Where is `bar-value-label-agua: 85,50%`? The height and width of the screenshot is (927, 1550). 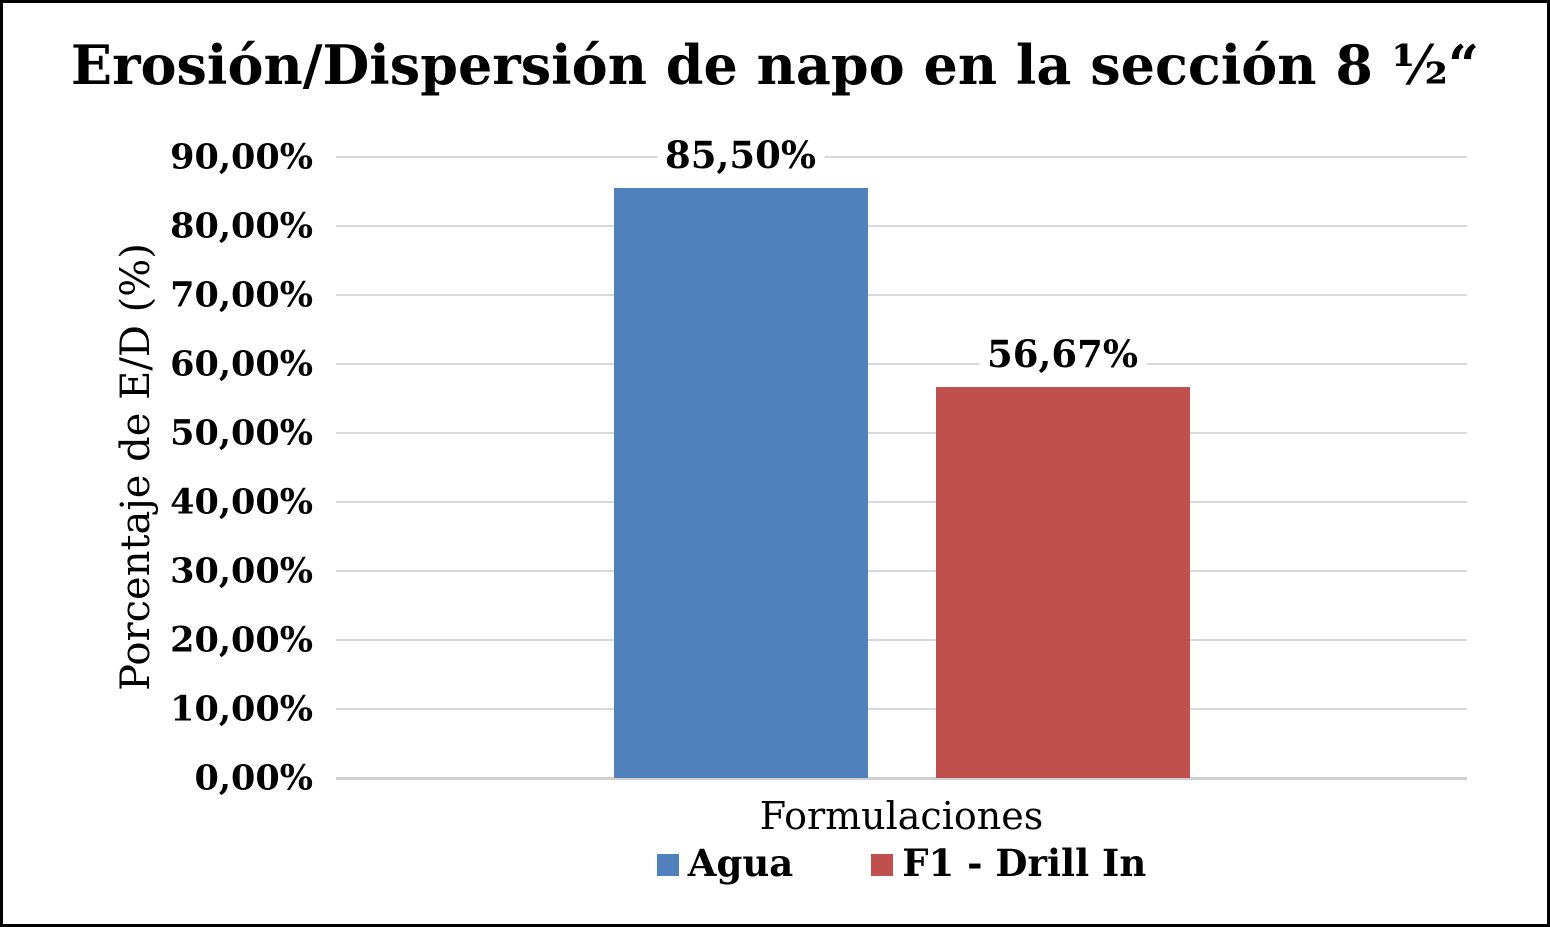 bar-value-label-agua: 85,50% is located at coordinates (740, 156).